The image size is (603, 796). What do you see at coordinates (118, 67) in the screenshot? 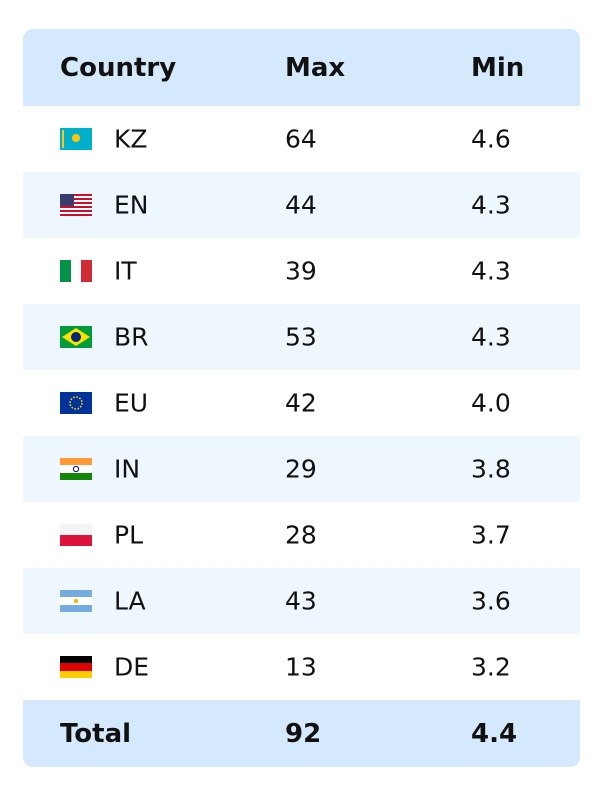
I see `header-cell: Country` at bounding box center [118, 67].